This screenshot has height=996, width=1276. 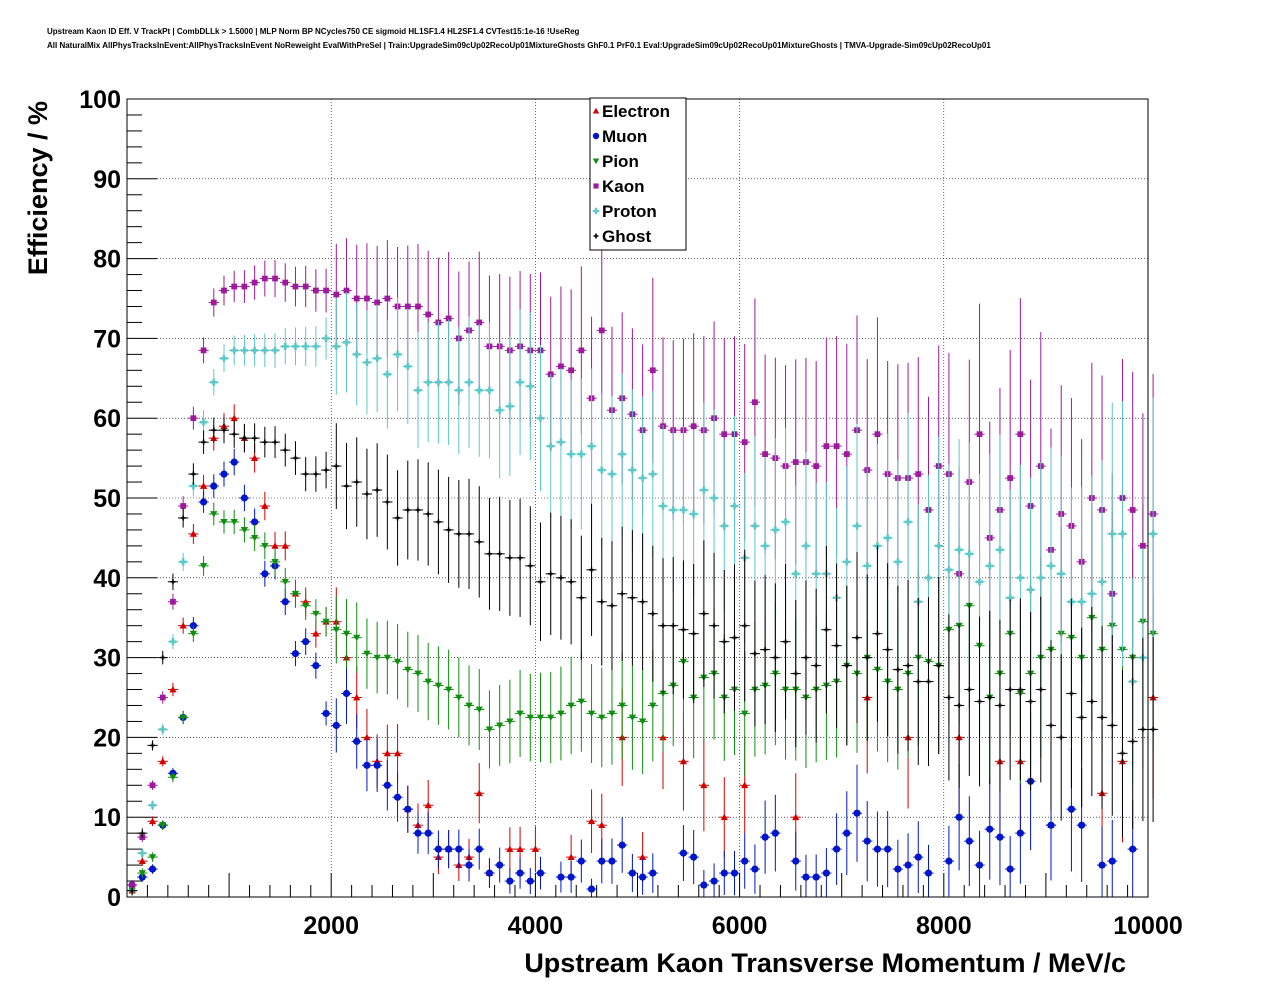 I want to click on y-tick-label: 20, so click(x=107, y=738).